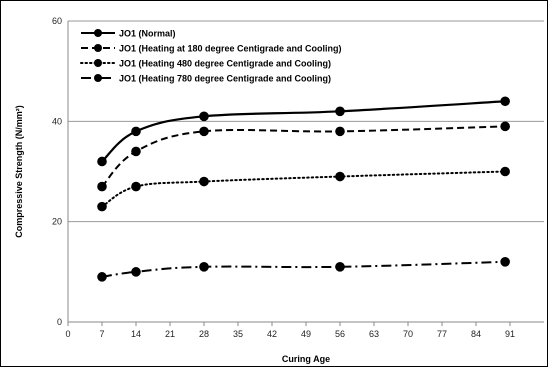  What do you see at coordinates (374, 334) in the screenshot?
I see `x-tick-label: 63` at bounding box center [374, 334].